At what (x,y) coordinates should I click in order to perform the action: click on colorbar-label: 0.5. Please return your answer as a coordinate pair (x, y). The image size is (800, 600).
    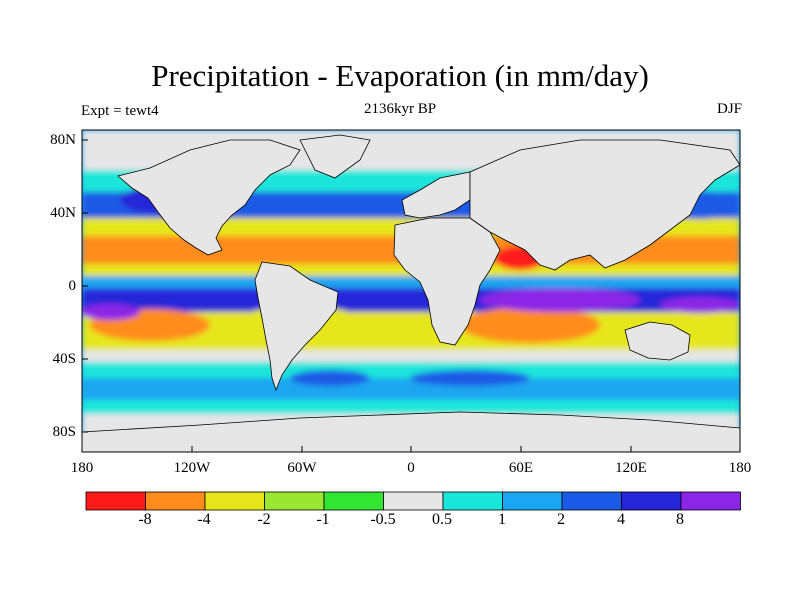
    Looking at the image, I should click on (442, 519).